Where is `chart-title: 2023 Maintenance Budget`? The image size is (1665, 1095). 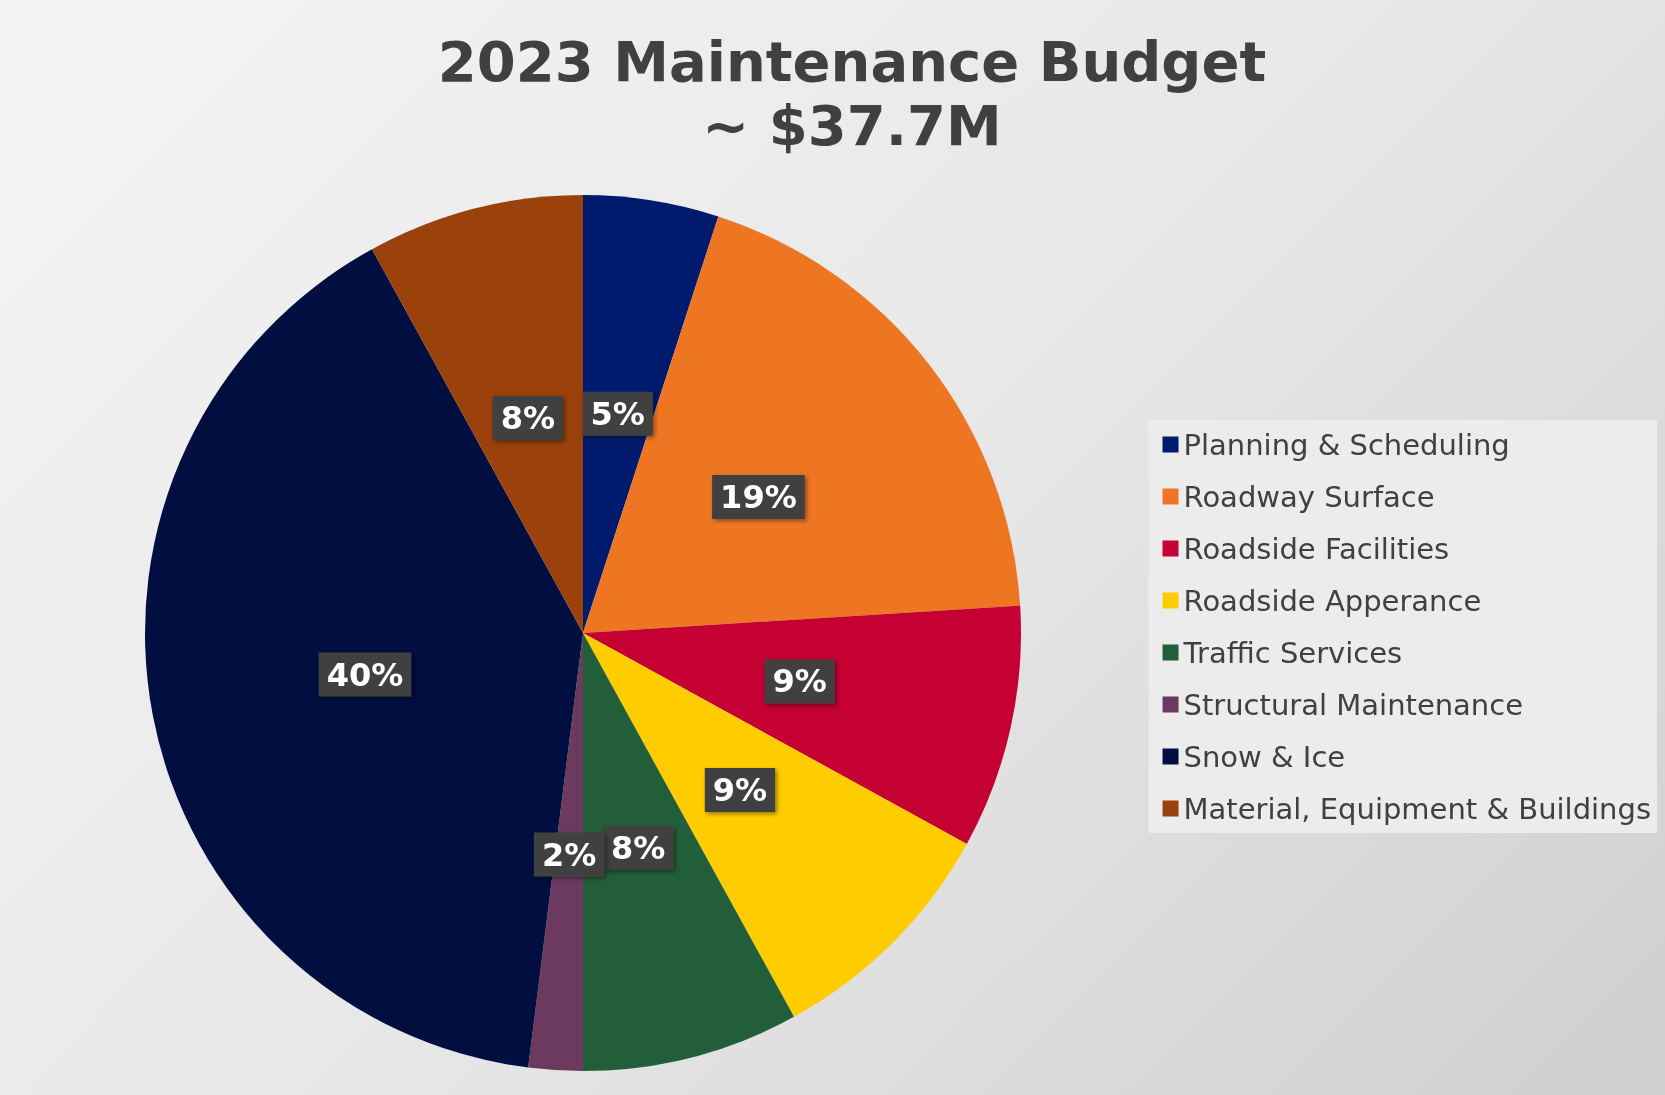 chart-title: 2023 Maintenance Budget is located at coordinates (852, 61).